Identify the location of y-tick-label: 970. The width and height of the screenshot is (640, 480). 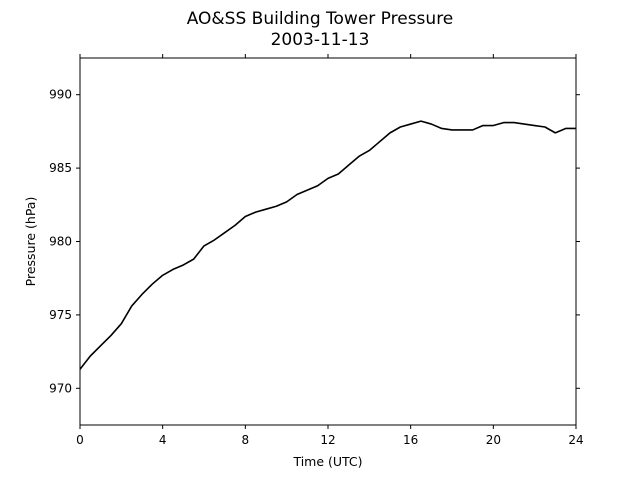
(60, 388).